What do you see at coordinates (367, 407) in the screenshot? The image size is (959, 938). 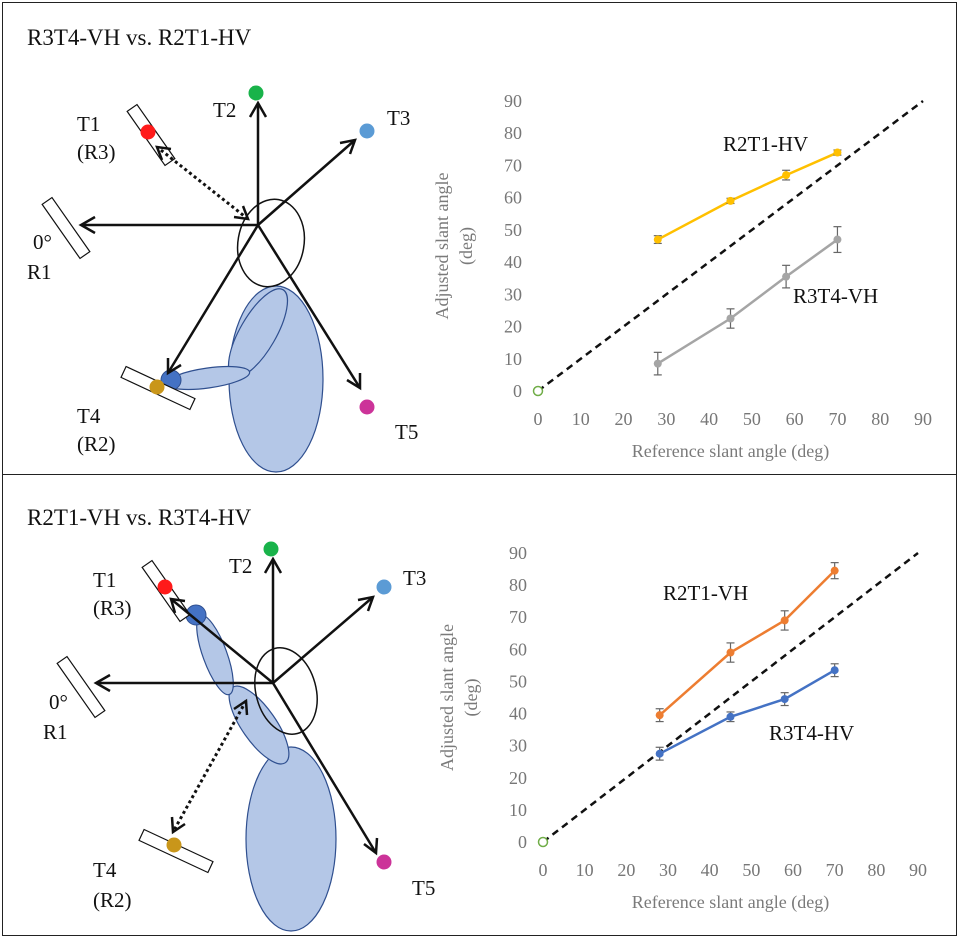 I see `t5-dot` at bounding box center [367, 407].